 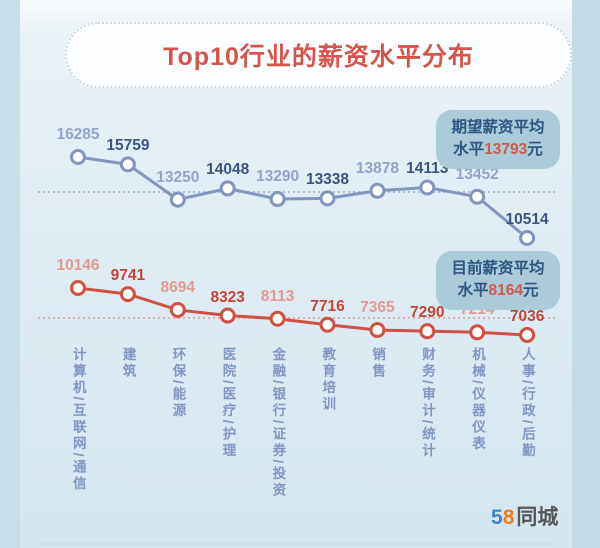 I want to click on expected-salary-legend: 期望薪资平均 水平13793元, so click(x=498, y=139).